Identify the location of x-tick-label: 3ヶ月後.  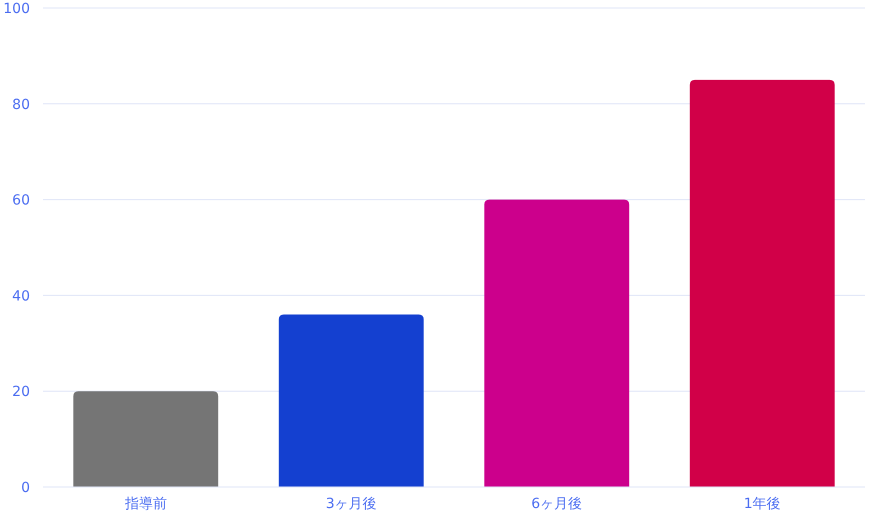
(351, 504).